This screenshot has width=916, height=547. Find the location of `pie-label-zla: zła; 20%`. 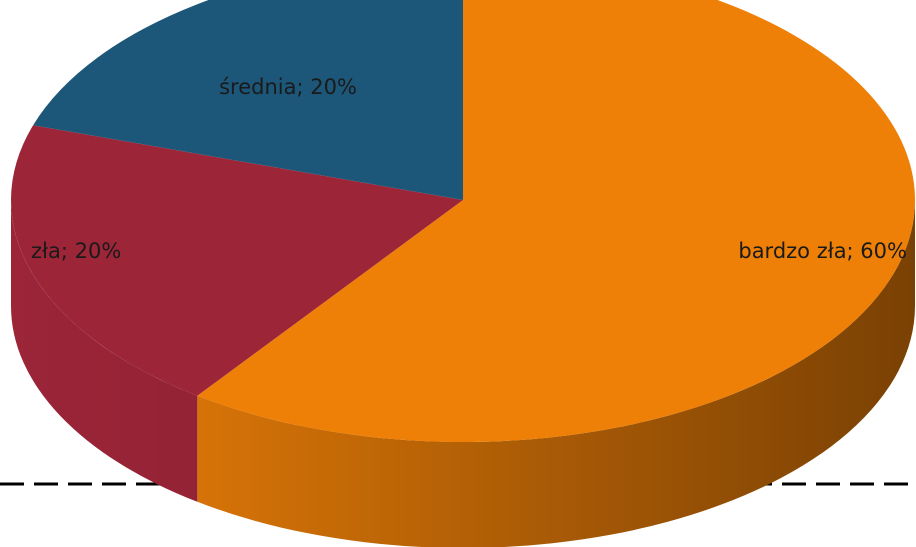

pie-label-zla: zła; 20% is located at coordinates (76, 251).